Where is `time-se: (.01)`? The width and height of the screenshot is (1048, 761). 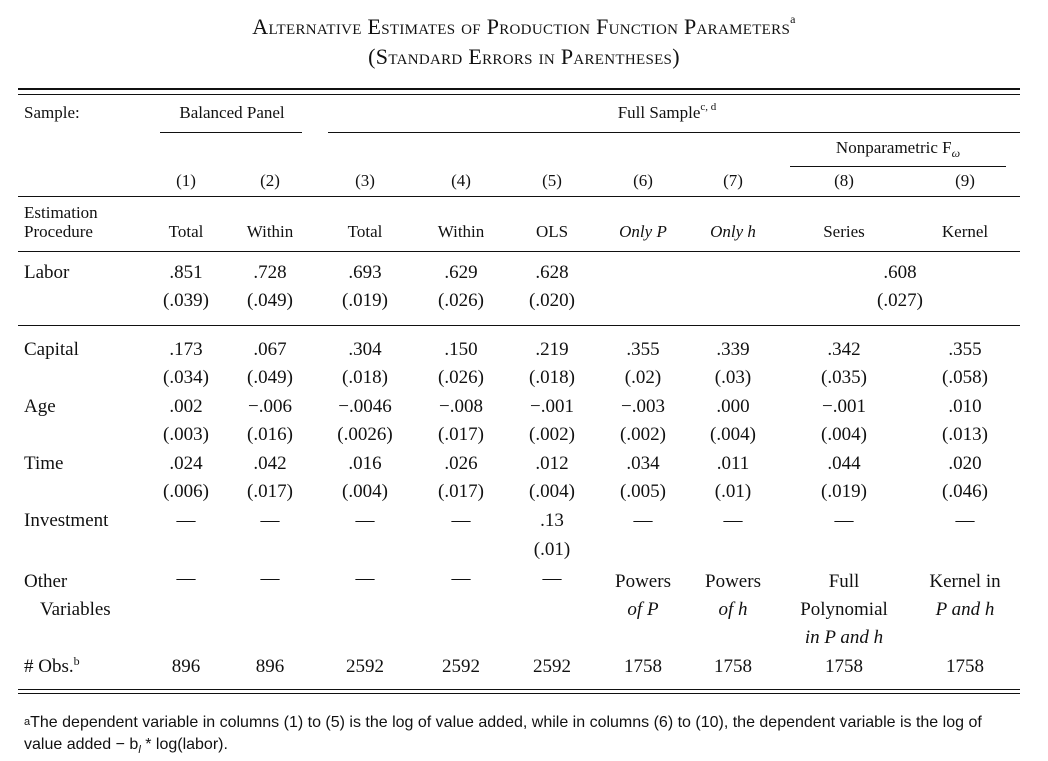
time-se: (.01) is located at coordinates (733, 491).